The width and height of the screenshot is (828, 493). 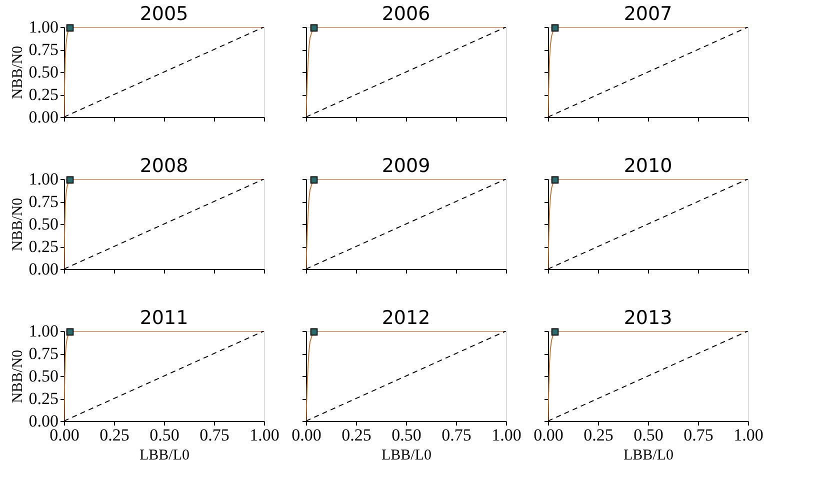 What do you see at coordinates (164, 318) in the screenshot?
I see `chart-title: 2011` at bounding box center [164, 318].